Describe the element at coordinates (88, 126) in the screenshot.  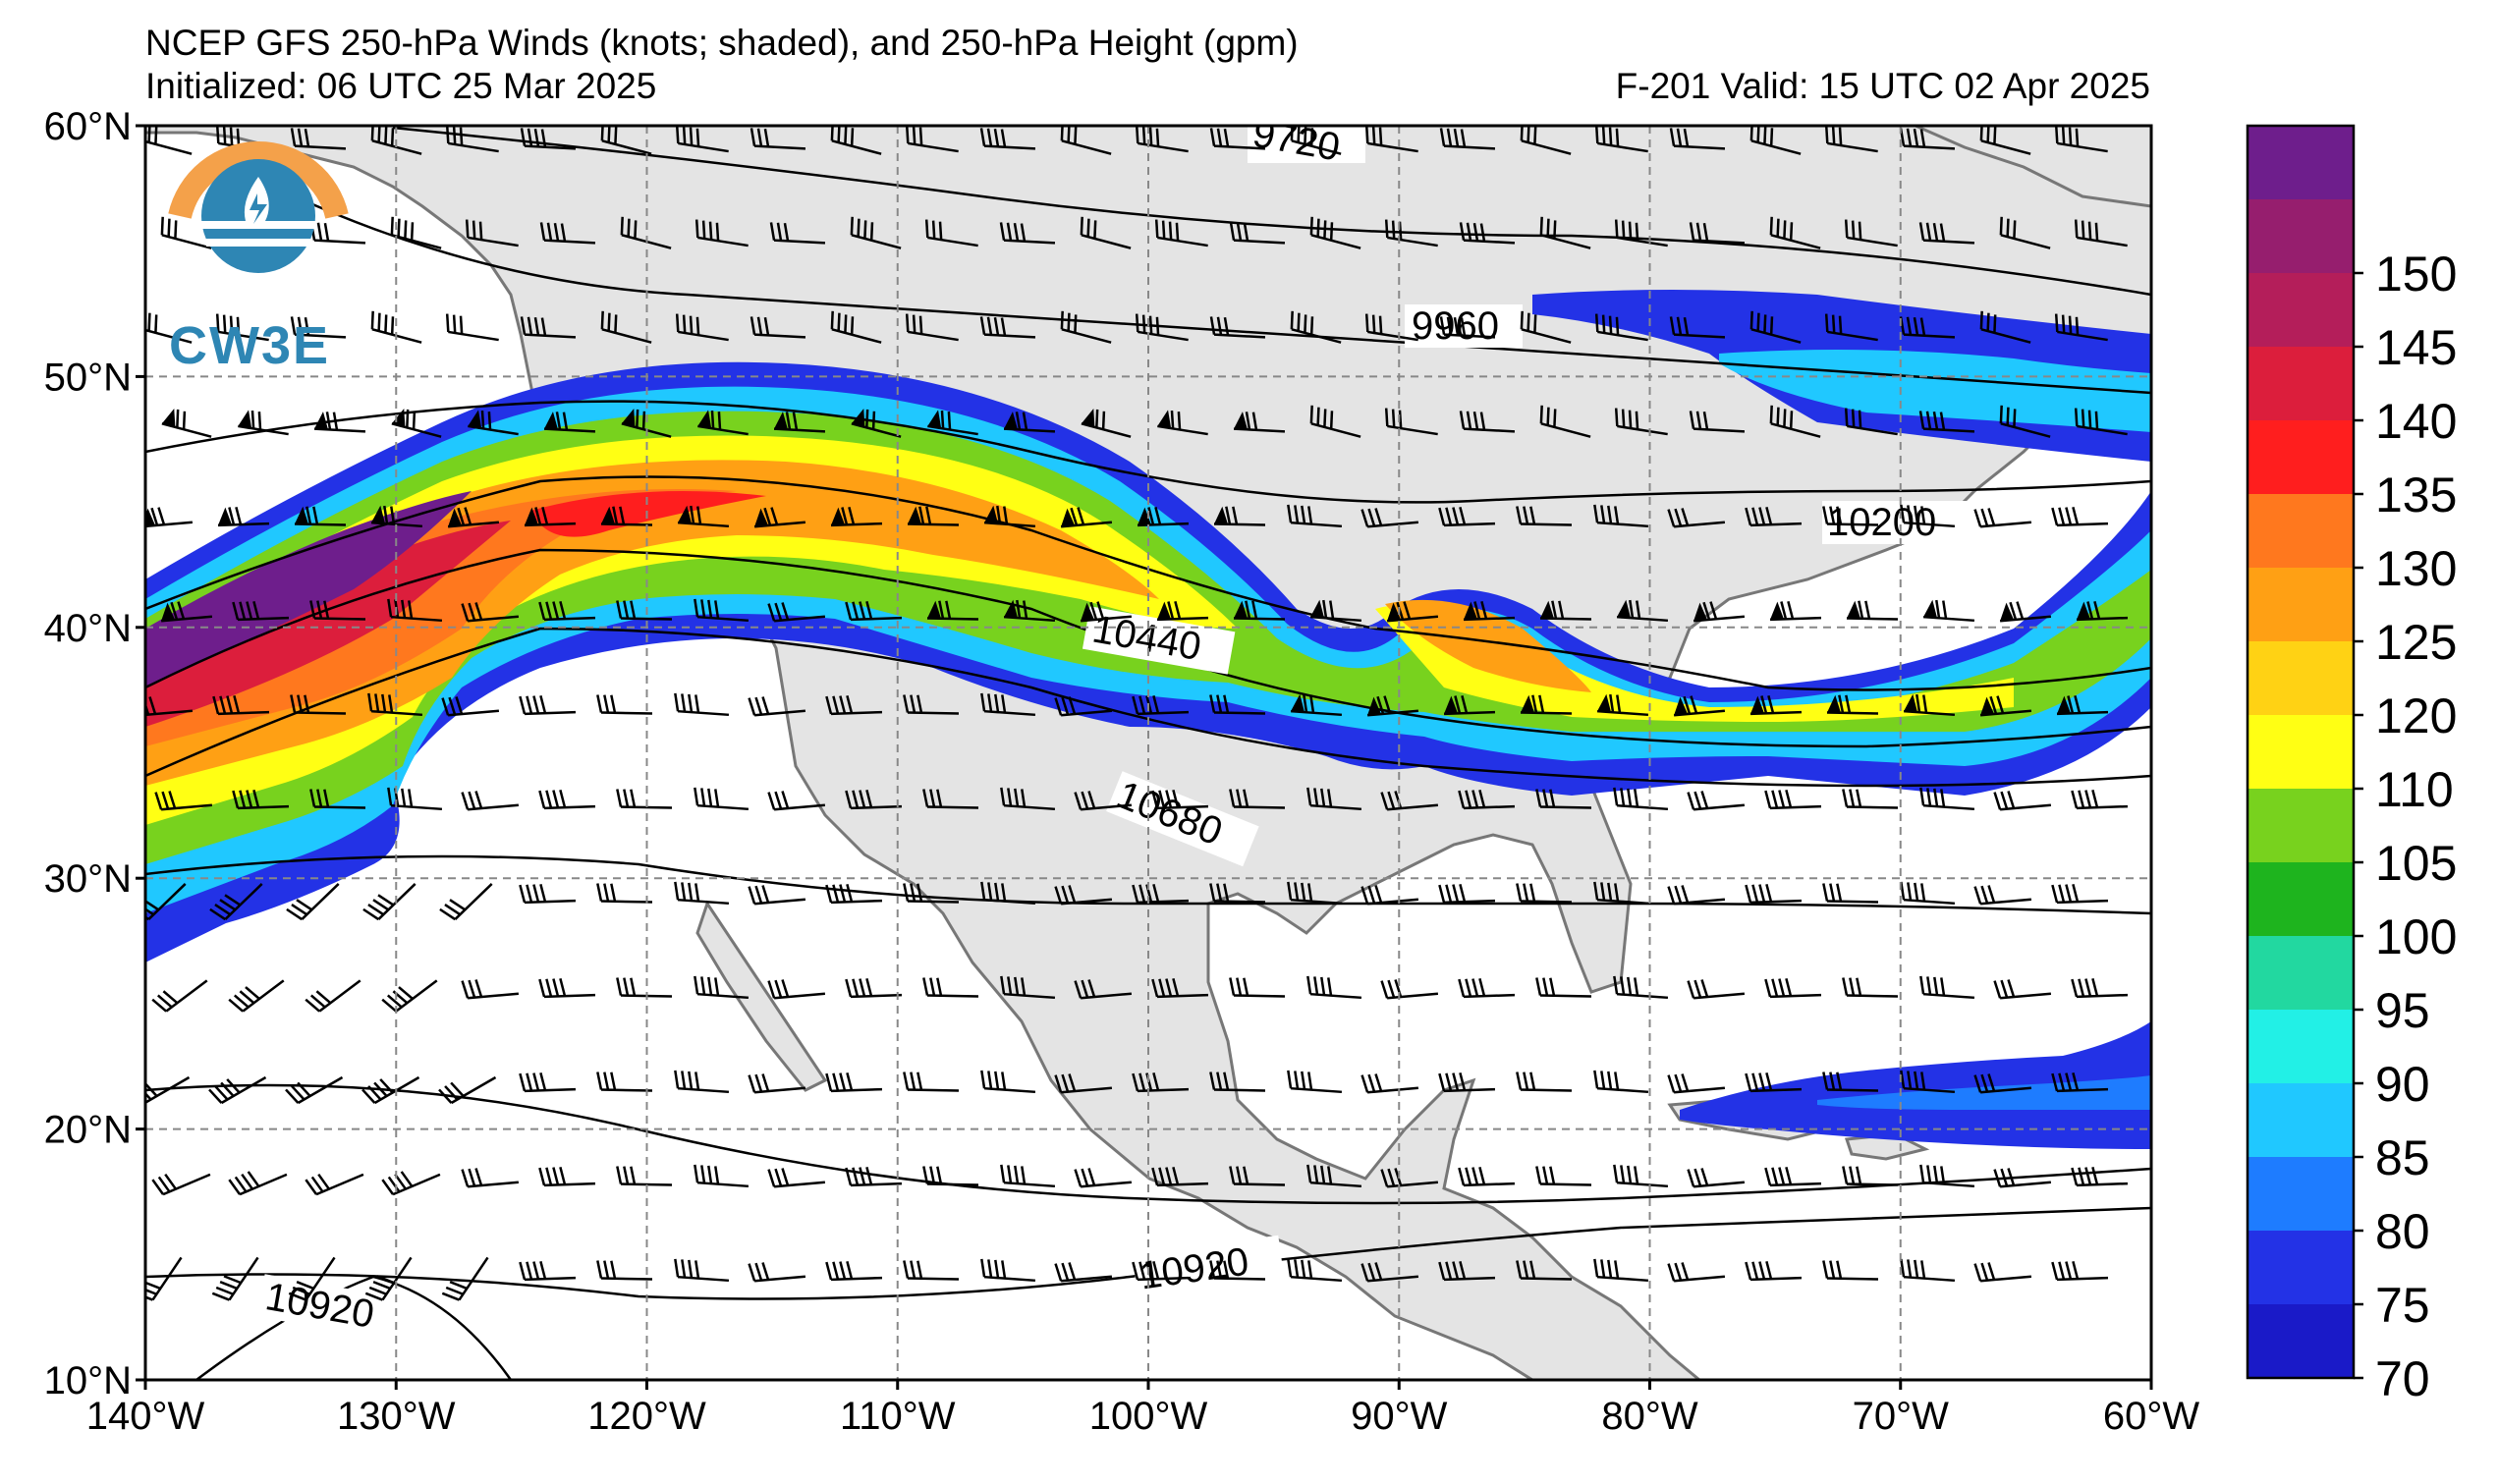
I see `lat-tick-label: 60°N` at that location.